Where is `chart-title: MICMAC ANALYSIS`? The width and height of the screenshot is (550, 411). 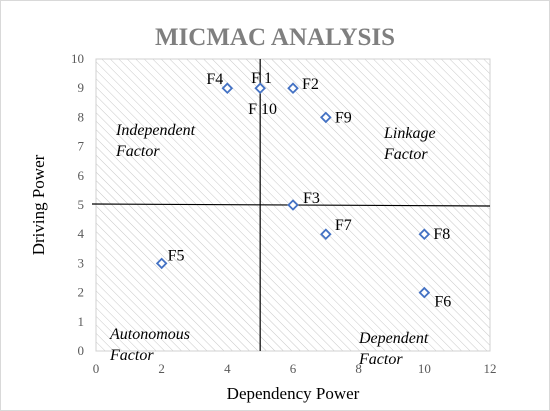
chart-title: MICMAC ANALYSIS is located at coordinates (275, 37).